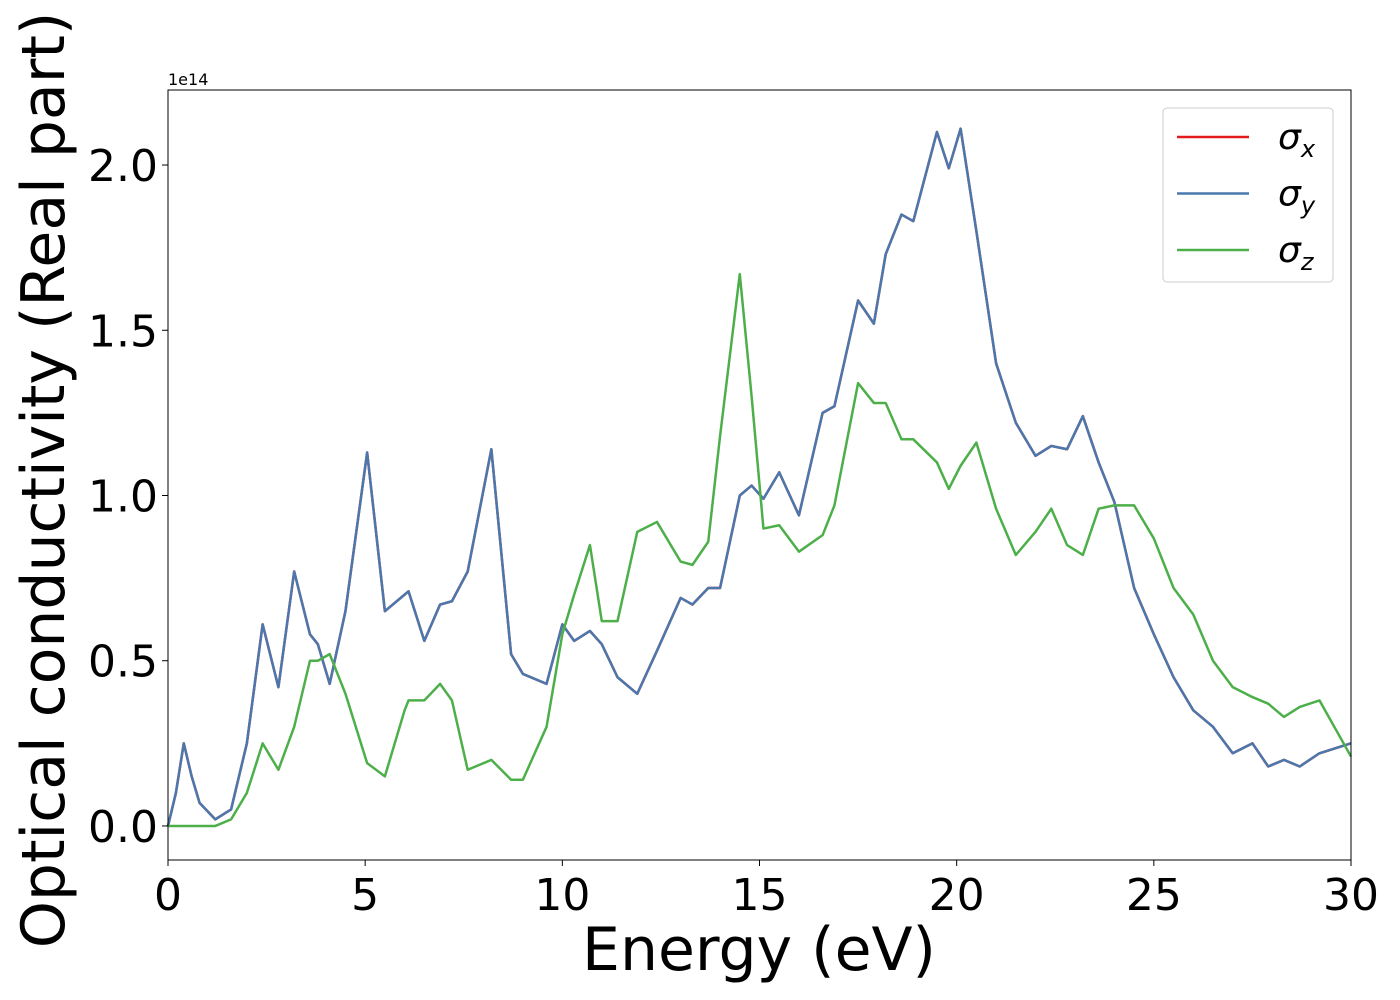 The width and height of the screenshot is (1400, 1000). Describe the element at coordinates (168, 895) in the screenshot. I see `x-tick-label: 0` at that location.